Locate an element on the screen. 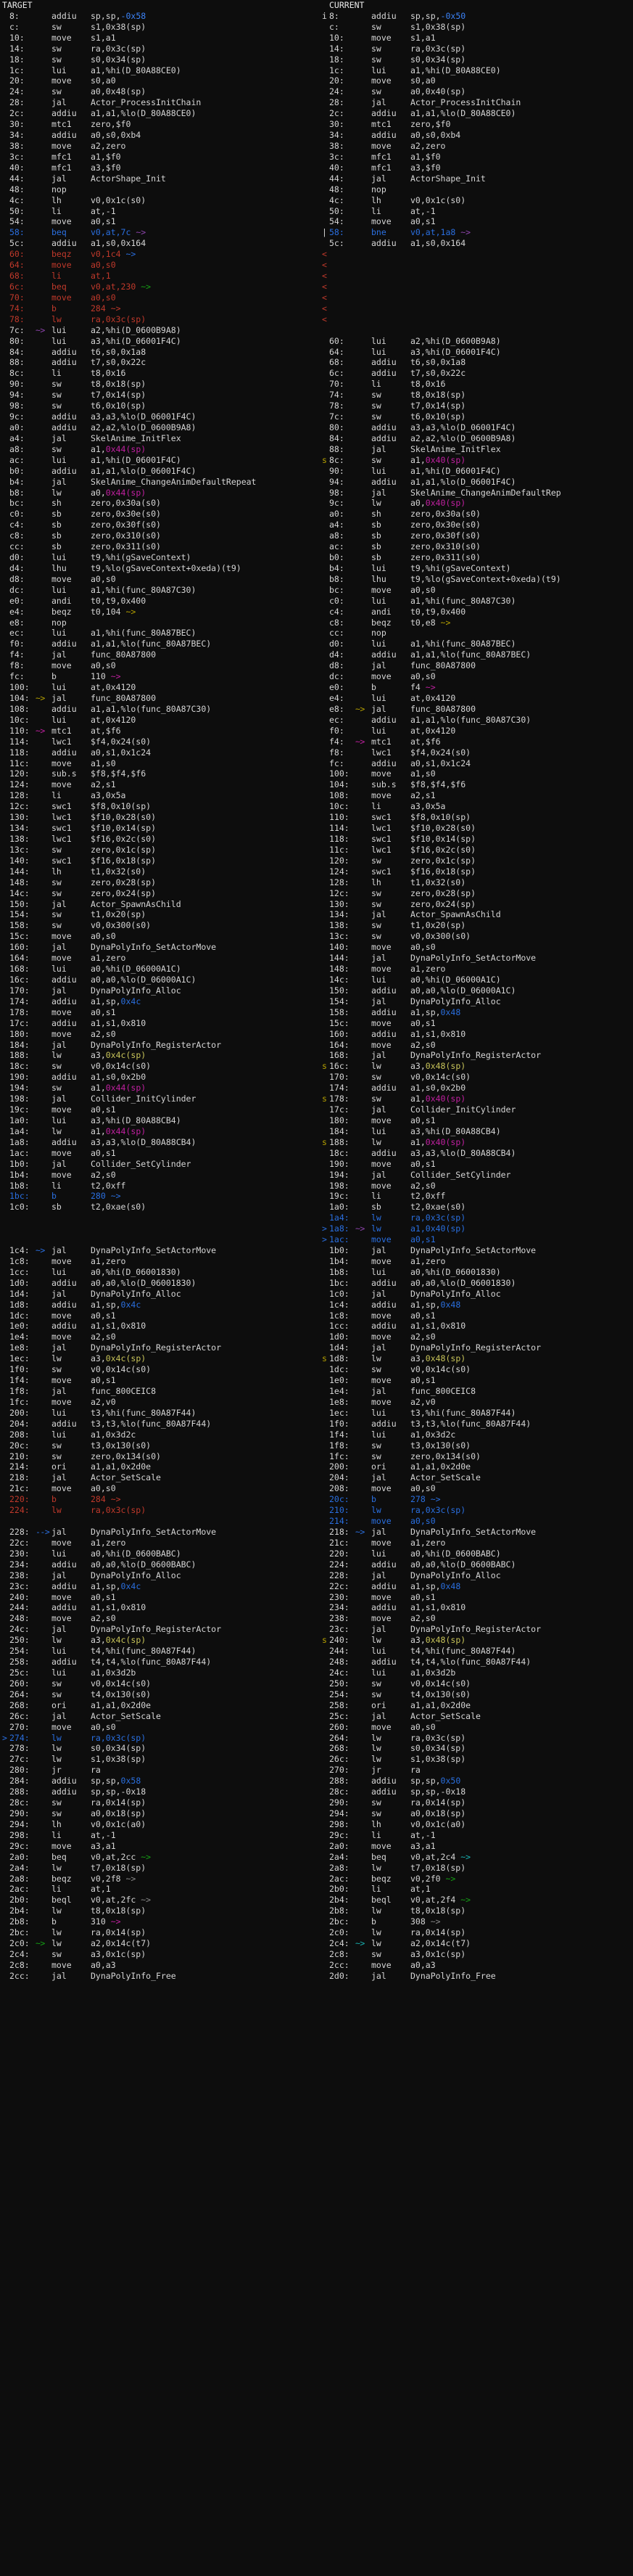  asm-line: 128: lh t1,0x32(s0) is located at coordinates (477, 882).